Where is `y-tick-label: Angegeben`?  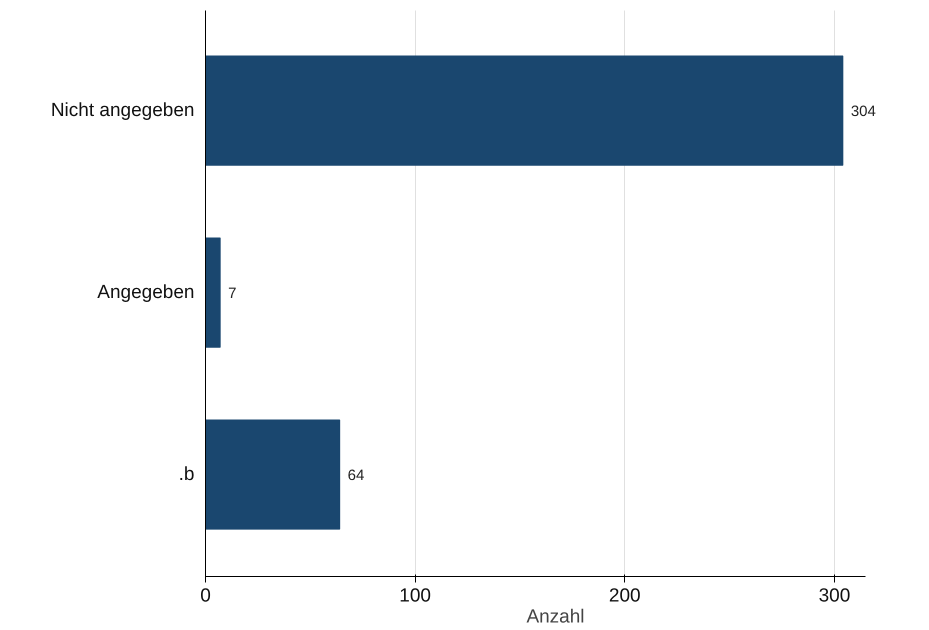 y-tick-label: Angegeben is located at coordinates (146, 293).